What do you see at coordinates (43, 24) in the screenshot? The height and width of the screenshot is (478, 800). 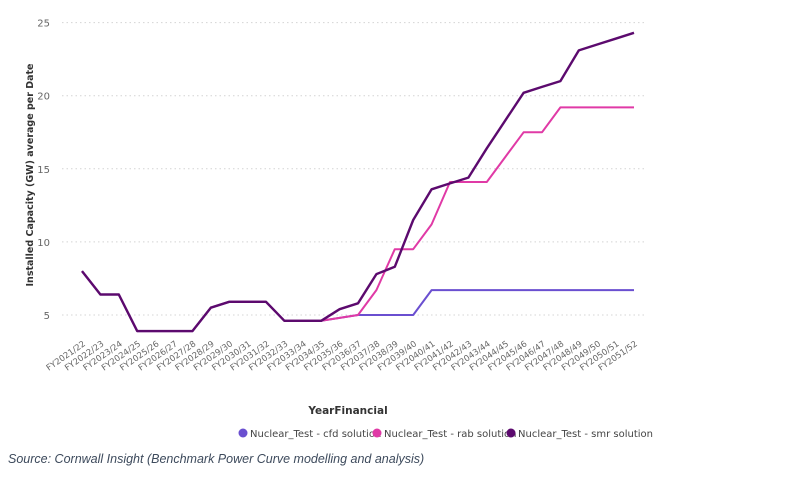 I see `y-tick-label: 25` at bounding box center [43, 24].